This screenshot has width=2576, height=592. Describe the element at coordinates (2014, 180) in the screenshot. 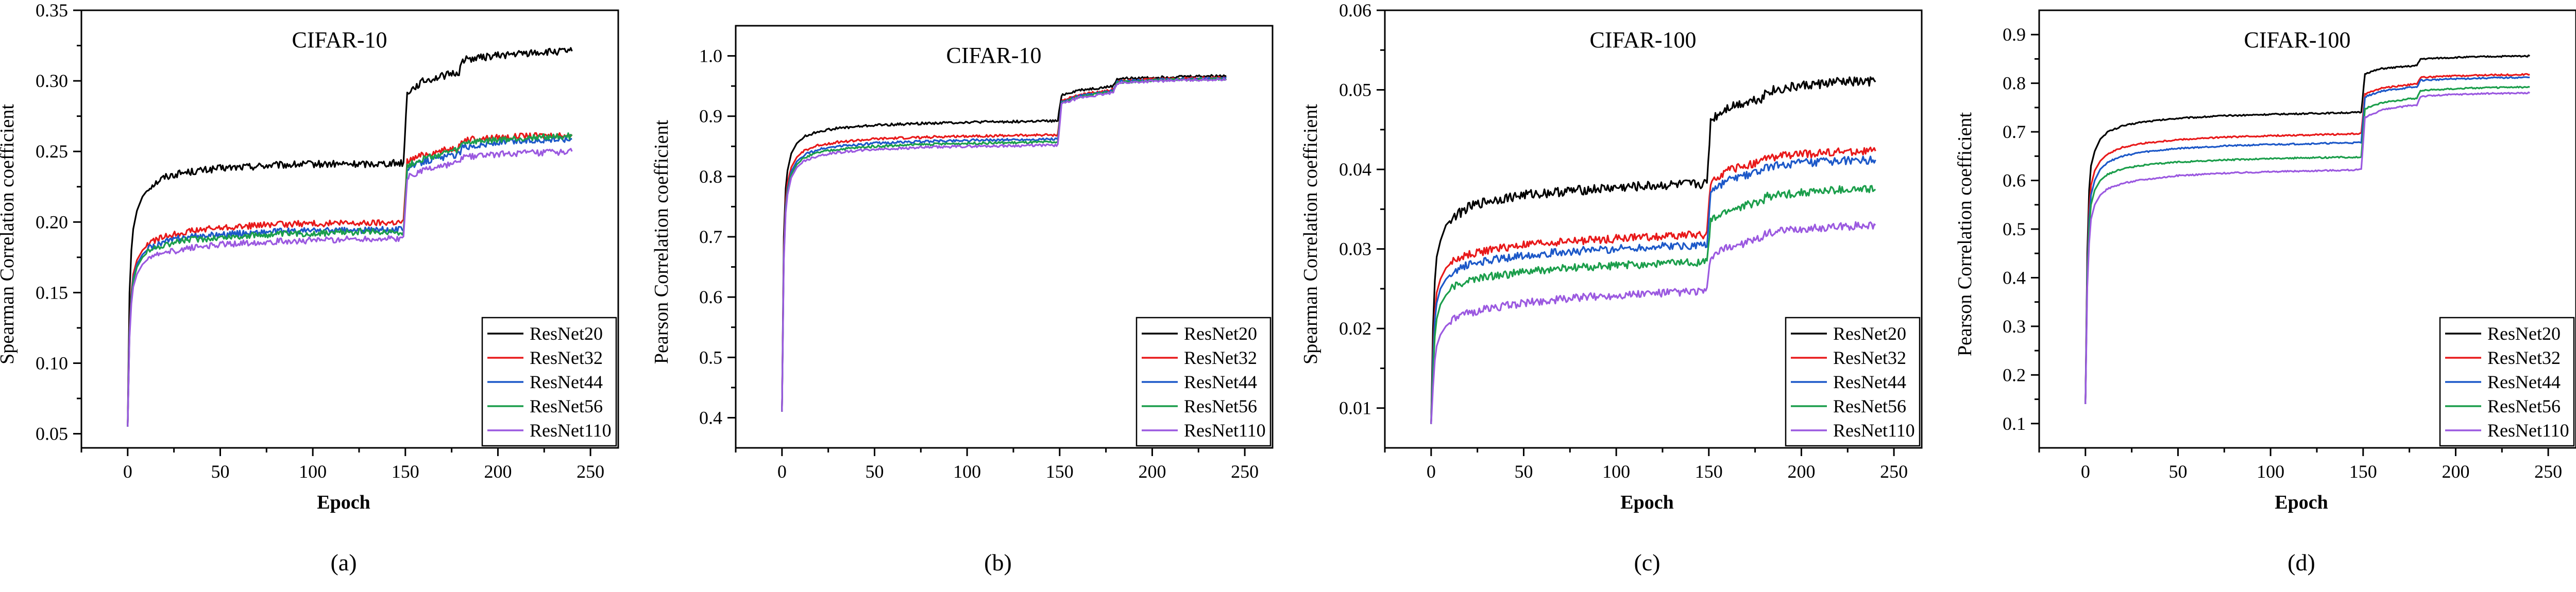

I see `y-tick-label: 0.6` at that location.